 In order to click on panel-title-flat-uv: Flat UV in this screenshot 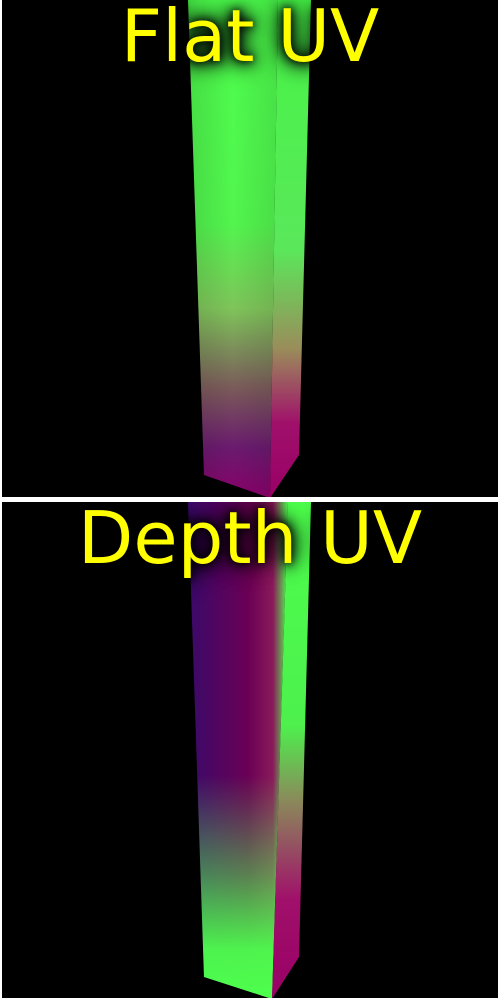, I will do `click(250, 39)`.